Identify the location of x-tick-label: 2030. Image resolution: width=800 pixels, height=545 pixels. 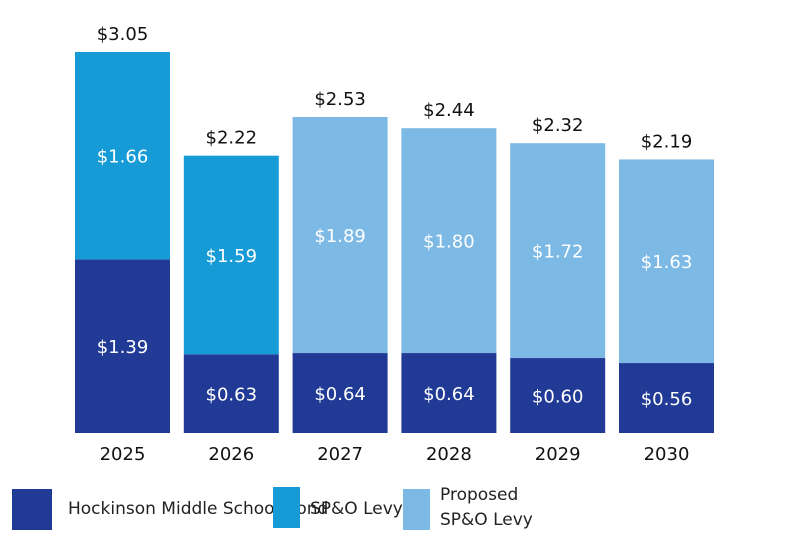
(667, 454).